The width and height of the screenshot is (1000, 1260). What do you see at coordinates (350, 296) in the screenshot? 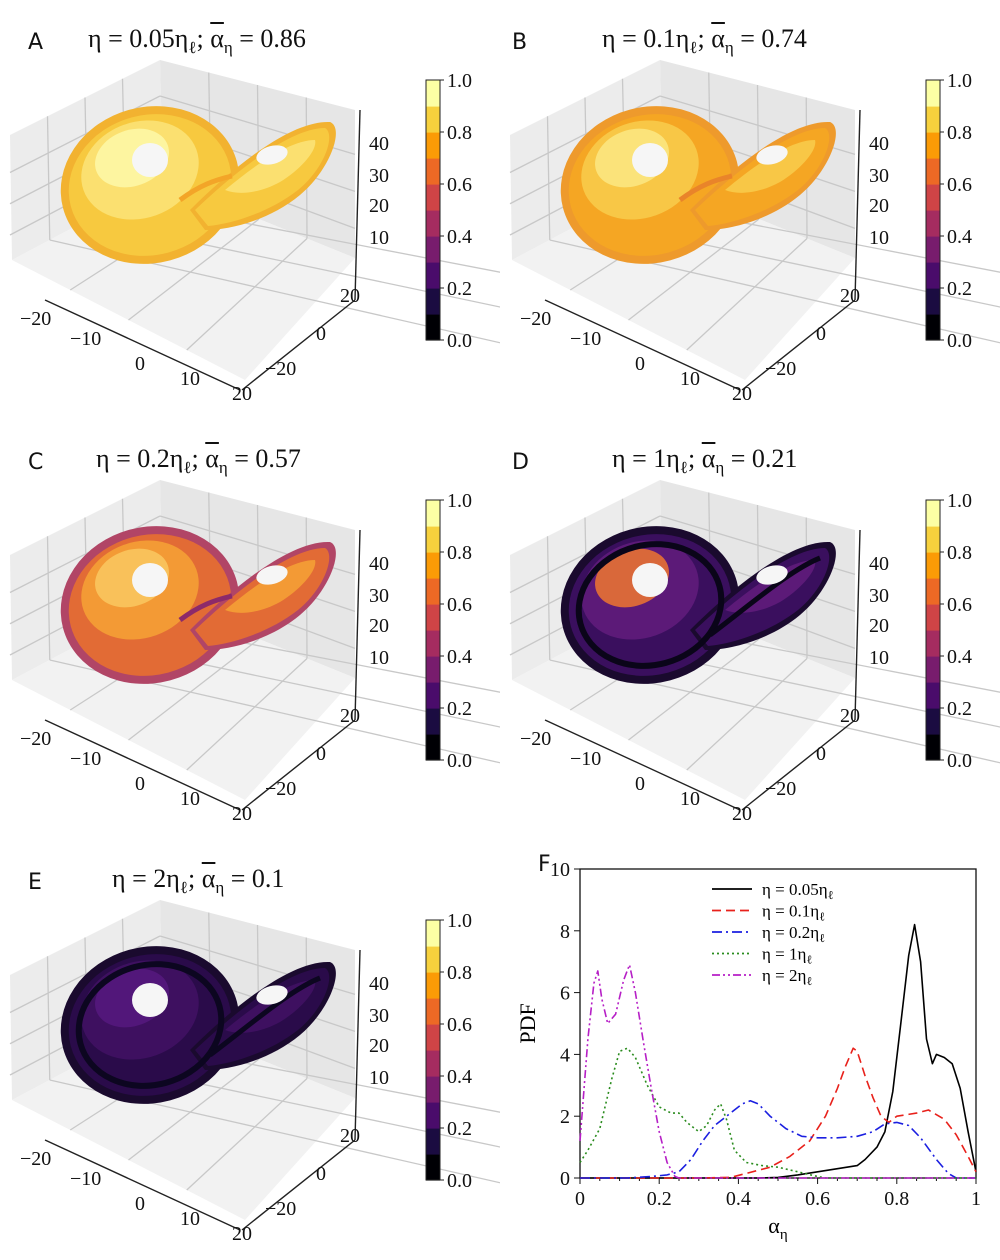
I see `y-tick-label: 20` at bounding box center [350, 296].